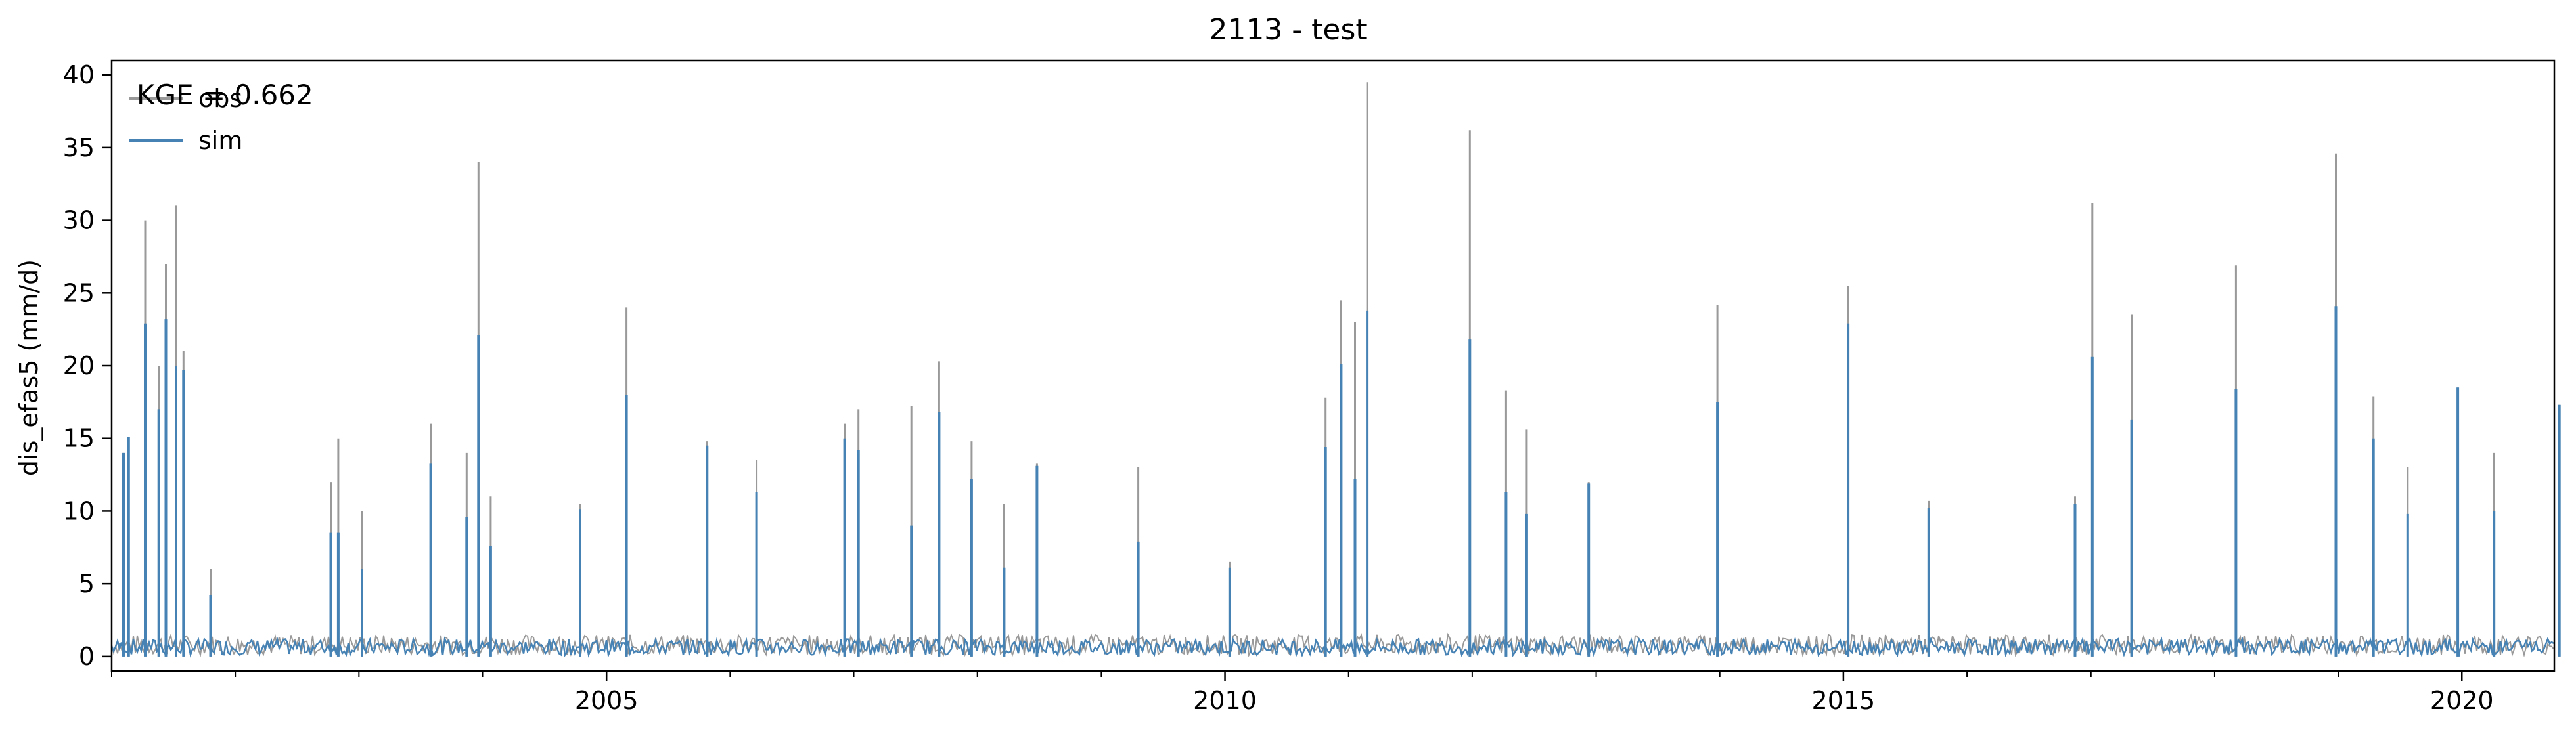 Image resolution: width=2576 pixels, height=734 pixels. What do you see at coordinates (156, 140) in the screenshot?
I see `legend-swatch-sim` at bounding box center [156, 140].